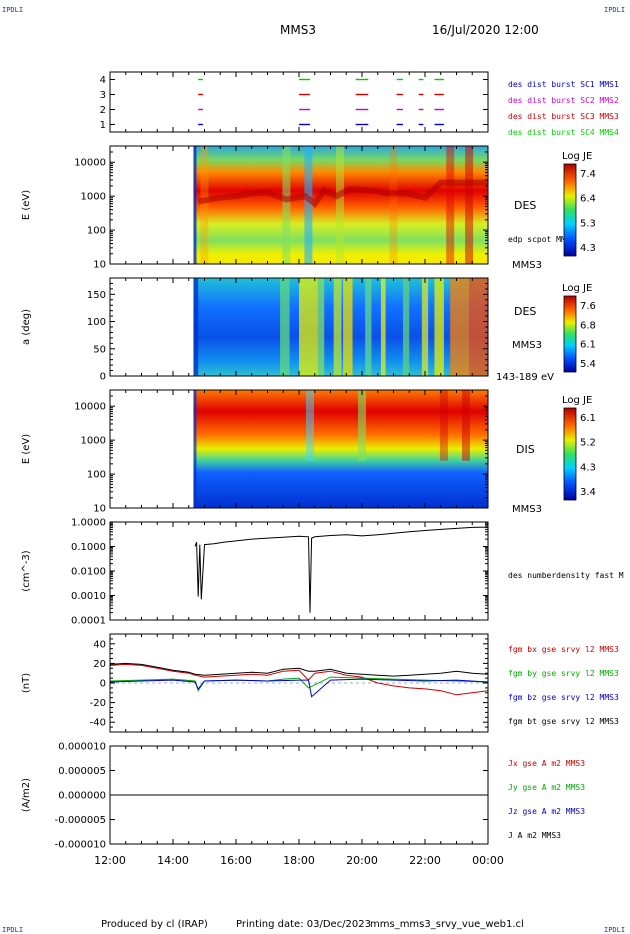 The height and width of the screenshot is (934, 630). Describe the element at coordinates (588, 418) in the screenshot. I see `dis-energy-colorbar-tick: 6.1` at that location.